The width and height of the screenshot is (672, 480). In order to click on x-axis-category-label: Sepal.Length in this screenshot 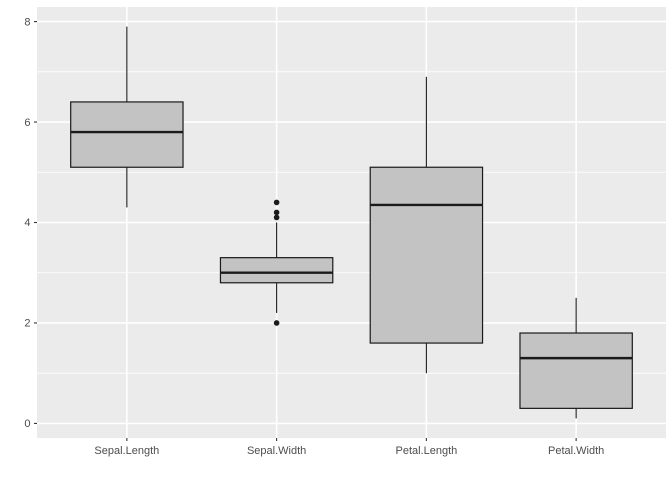, I will do `click(126, 451)`.